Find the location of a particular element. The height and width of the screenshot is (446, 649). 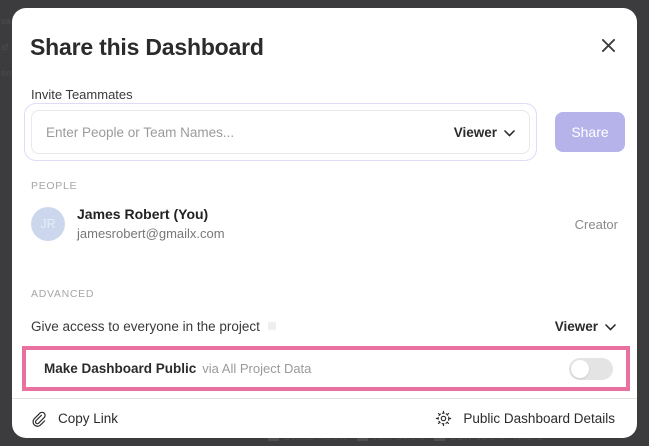

info-icon is located at coordinates (271, 326).